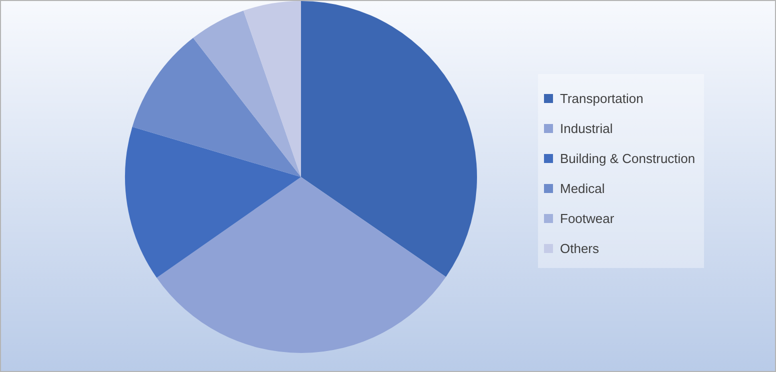 The width and height of the screenshot is (776, 372). I want to click on legend-label: Building & Construction, so click(628, 158).